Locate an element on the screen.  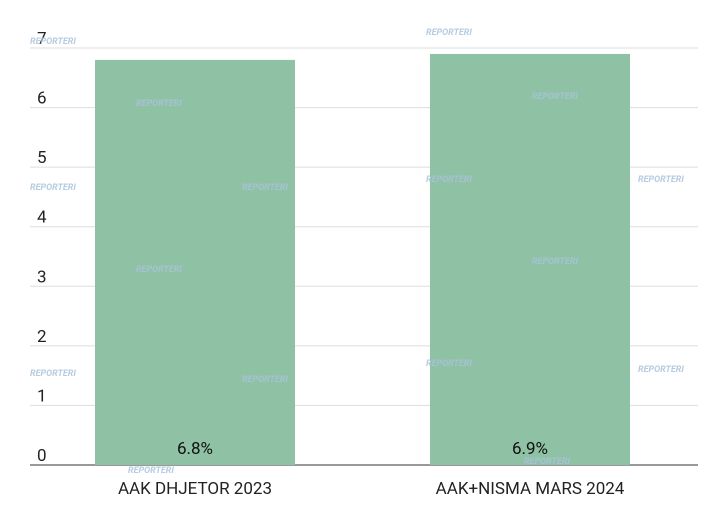
y-tick-label: 5 is located at coordinates (42, 158).